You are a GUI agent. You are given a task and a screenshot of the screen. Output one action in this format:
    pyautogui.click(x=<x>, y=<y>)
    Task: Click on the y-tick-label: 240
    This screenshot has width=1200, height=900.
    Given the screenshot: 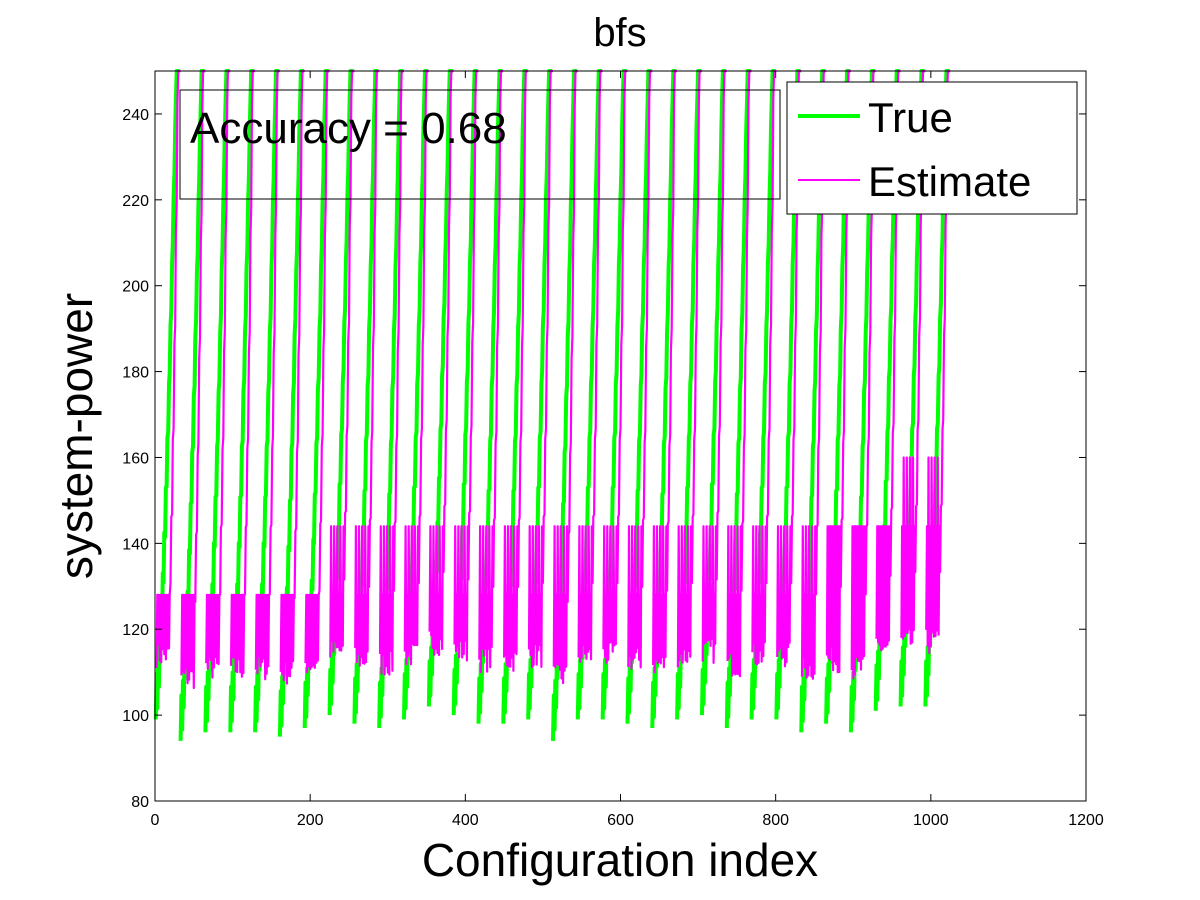 What is the action you would take?
    pyautogui.click(x=135, y=115)
    